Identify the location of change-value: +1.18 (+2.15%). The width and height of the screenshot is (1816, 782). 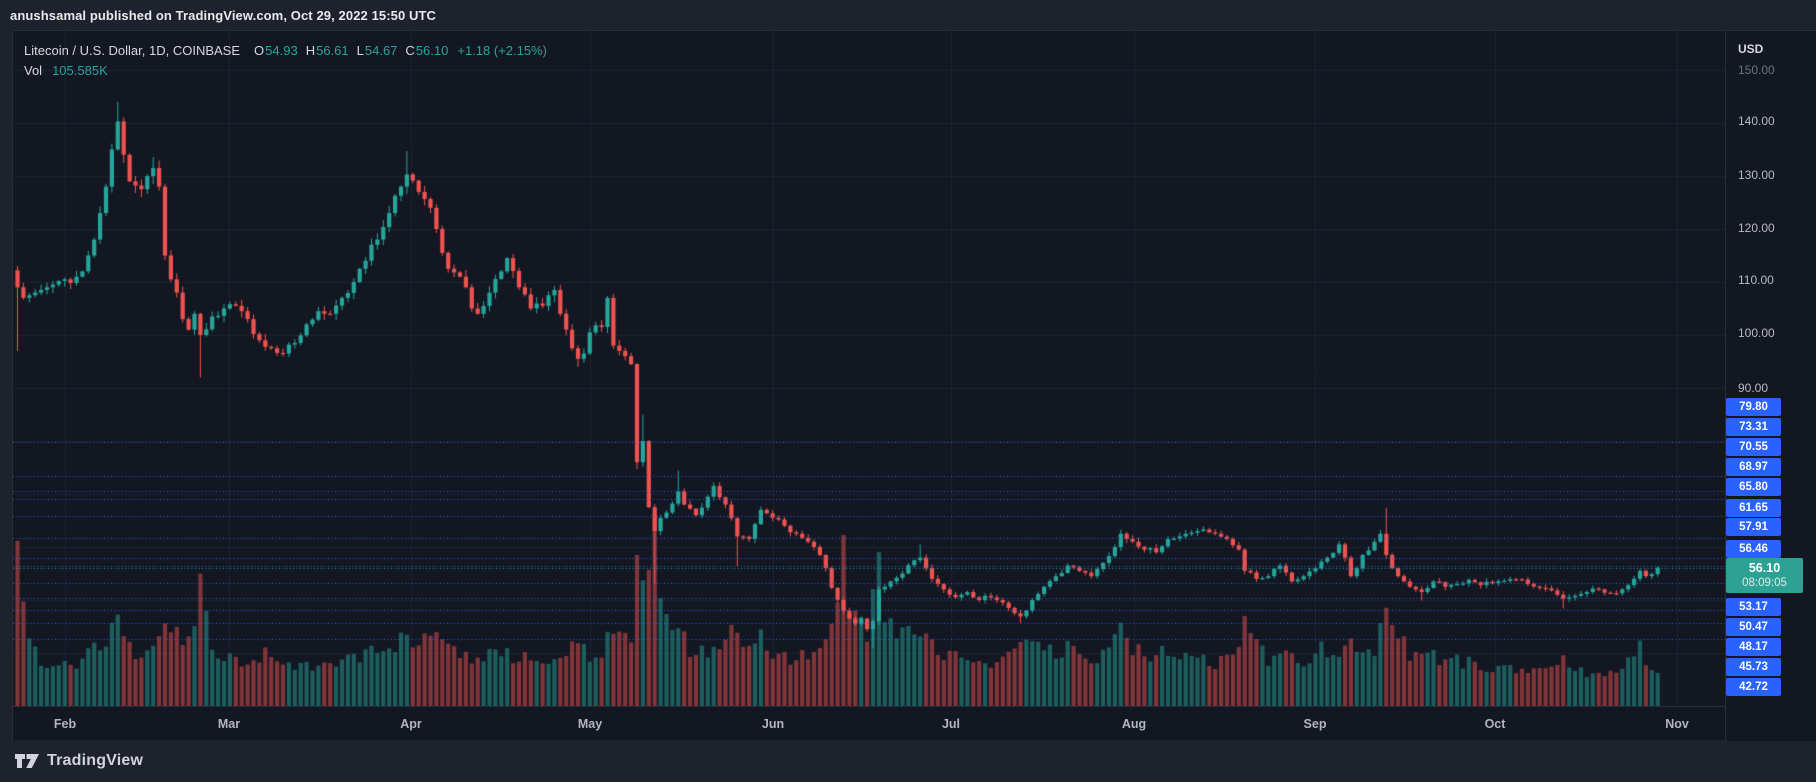
(502, 50).